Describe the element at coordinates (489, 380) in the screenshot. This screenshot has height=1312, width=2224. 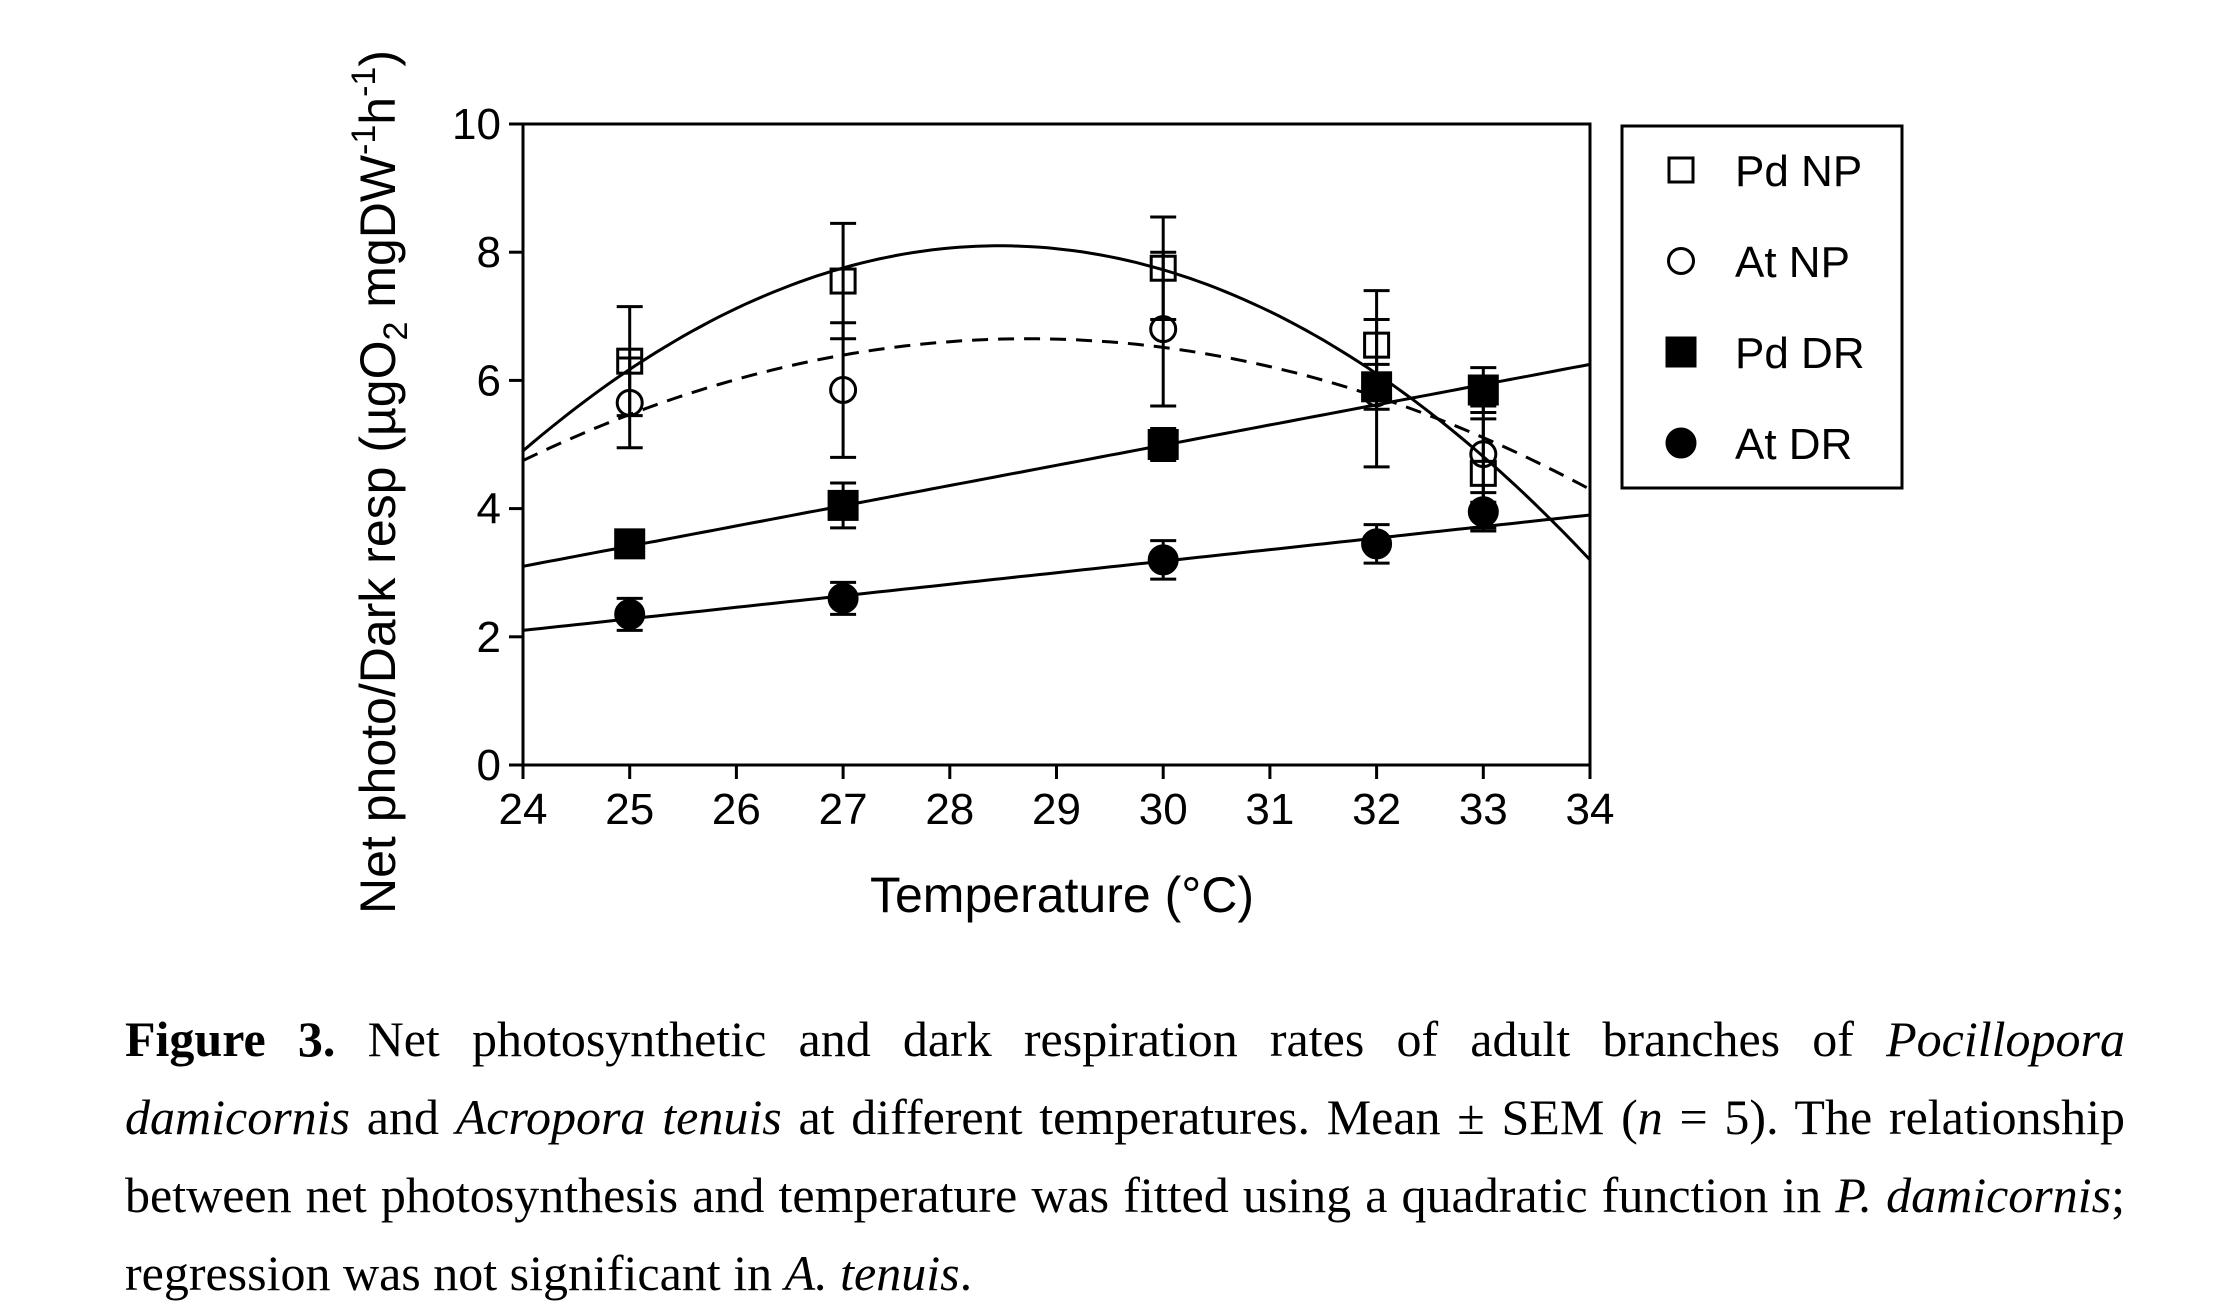
I see `y-tick-label: 6` at that location.